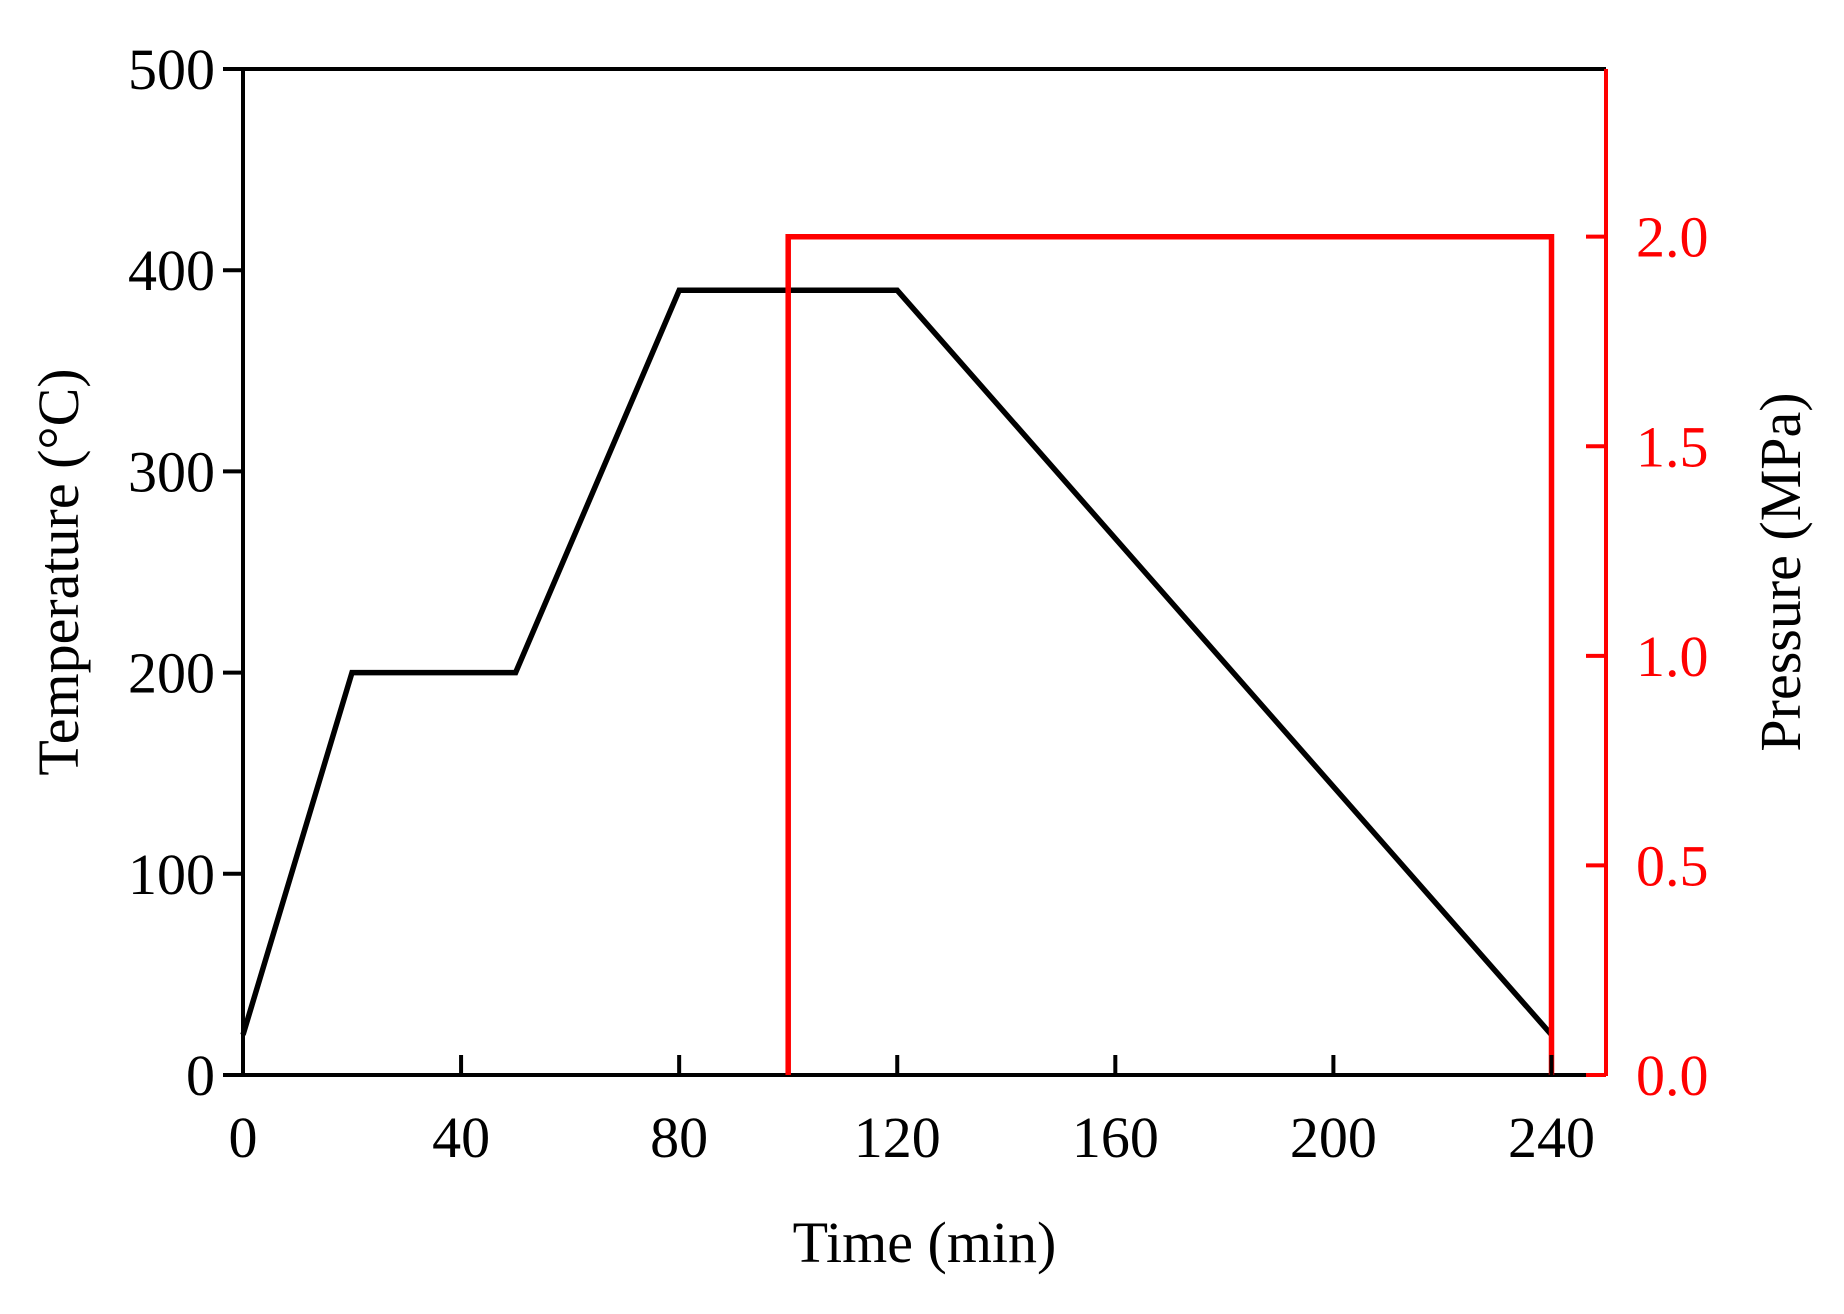  What do you see at coordinates (925, 1242) in the screenshot?
I see `x-axis-title: Time (min)` at bounding box center [925, 1242].